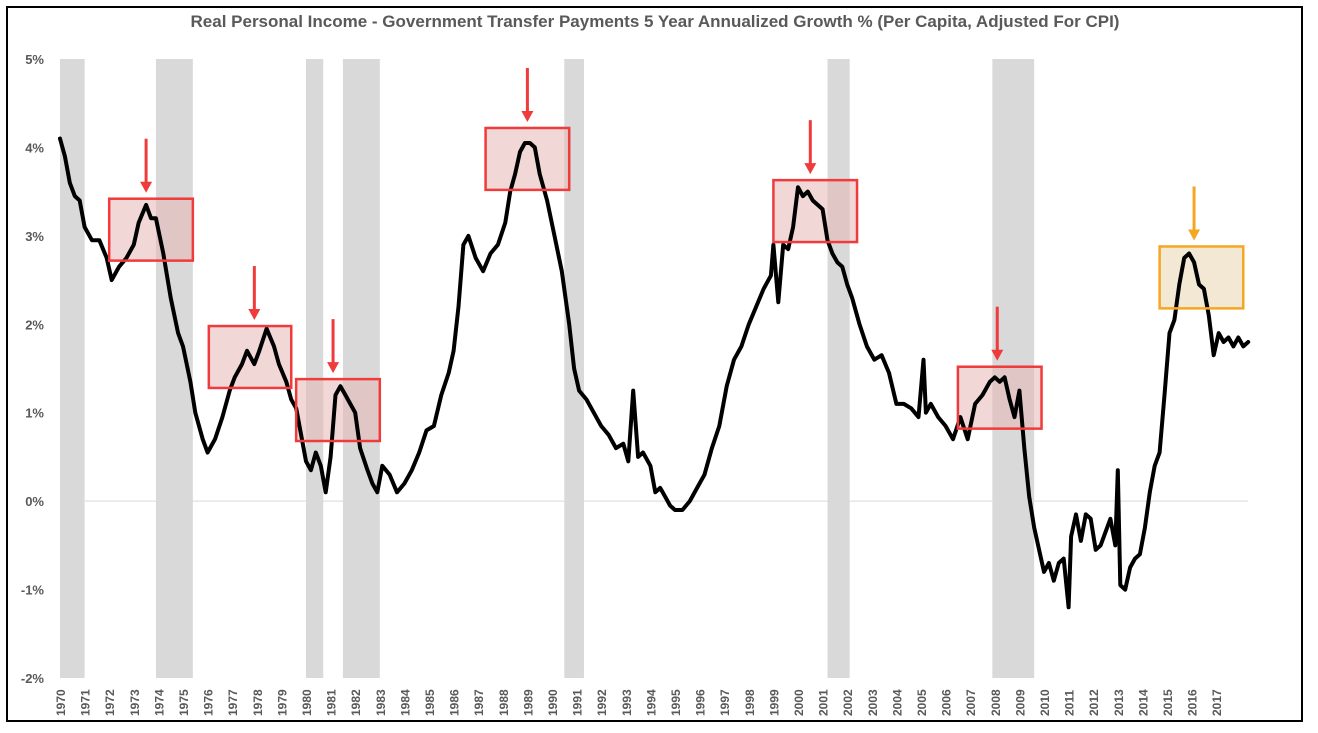  What do you see at coordinates (553, 702) in the screenshot?
I see `x-tick-label: 1990` at bounding box center [553, 702].